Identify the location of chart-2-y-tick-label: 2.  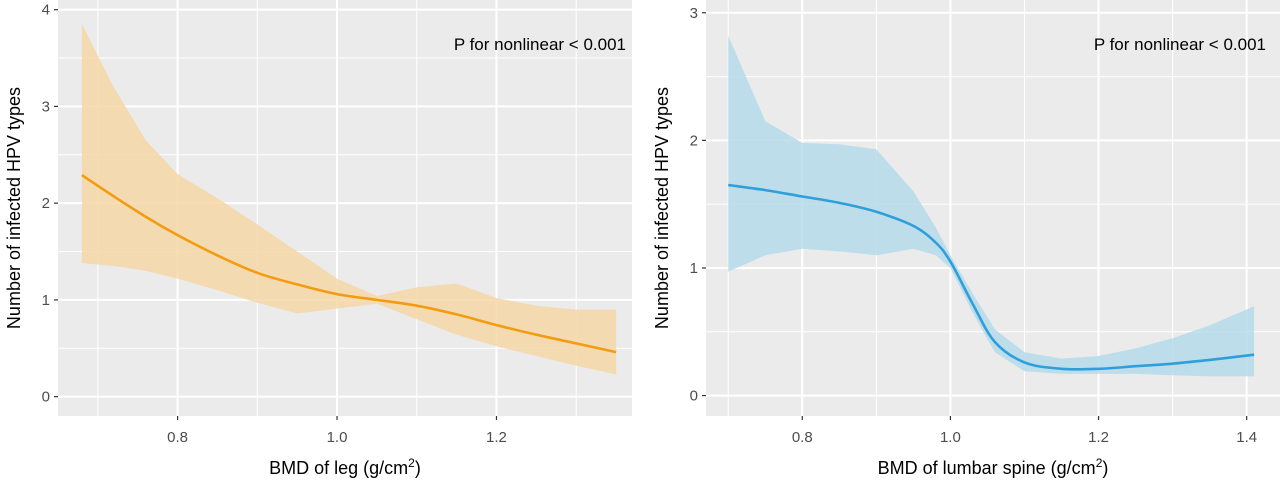
(694, 140).